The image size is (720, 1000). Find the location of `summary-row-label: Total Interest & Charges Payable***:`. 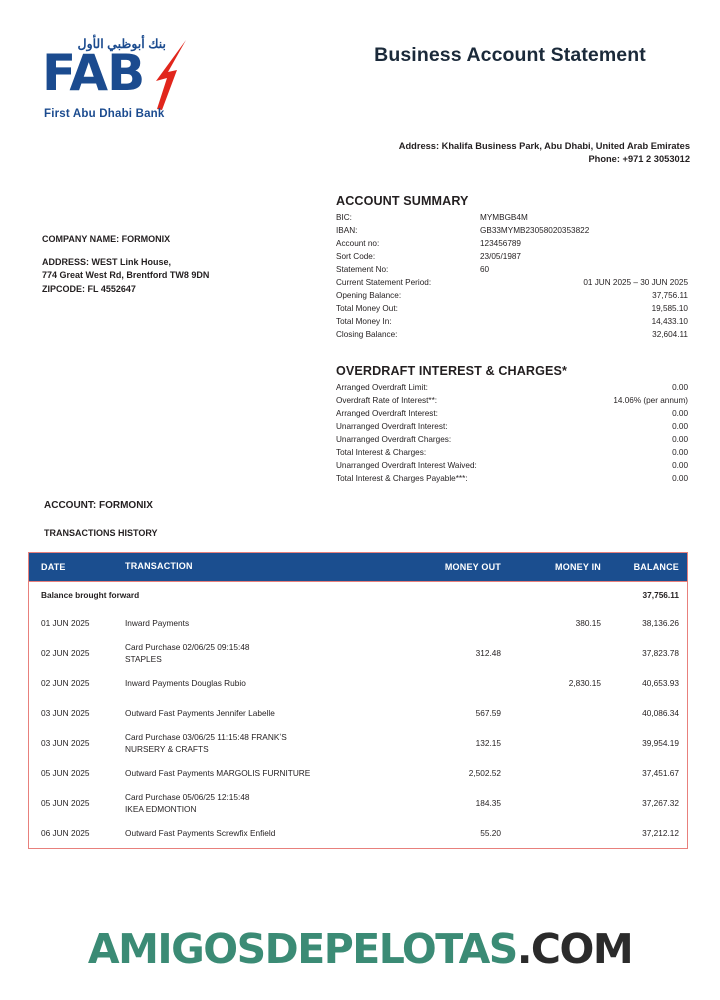

summary-row-label: Total Interest & Charges Payable***: is located at coordinates (402, 478).